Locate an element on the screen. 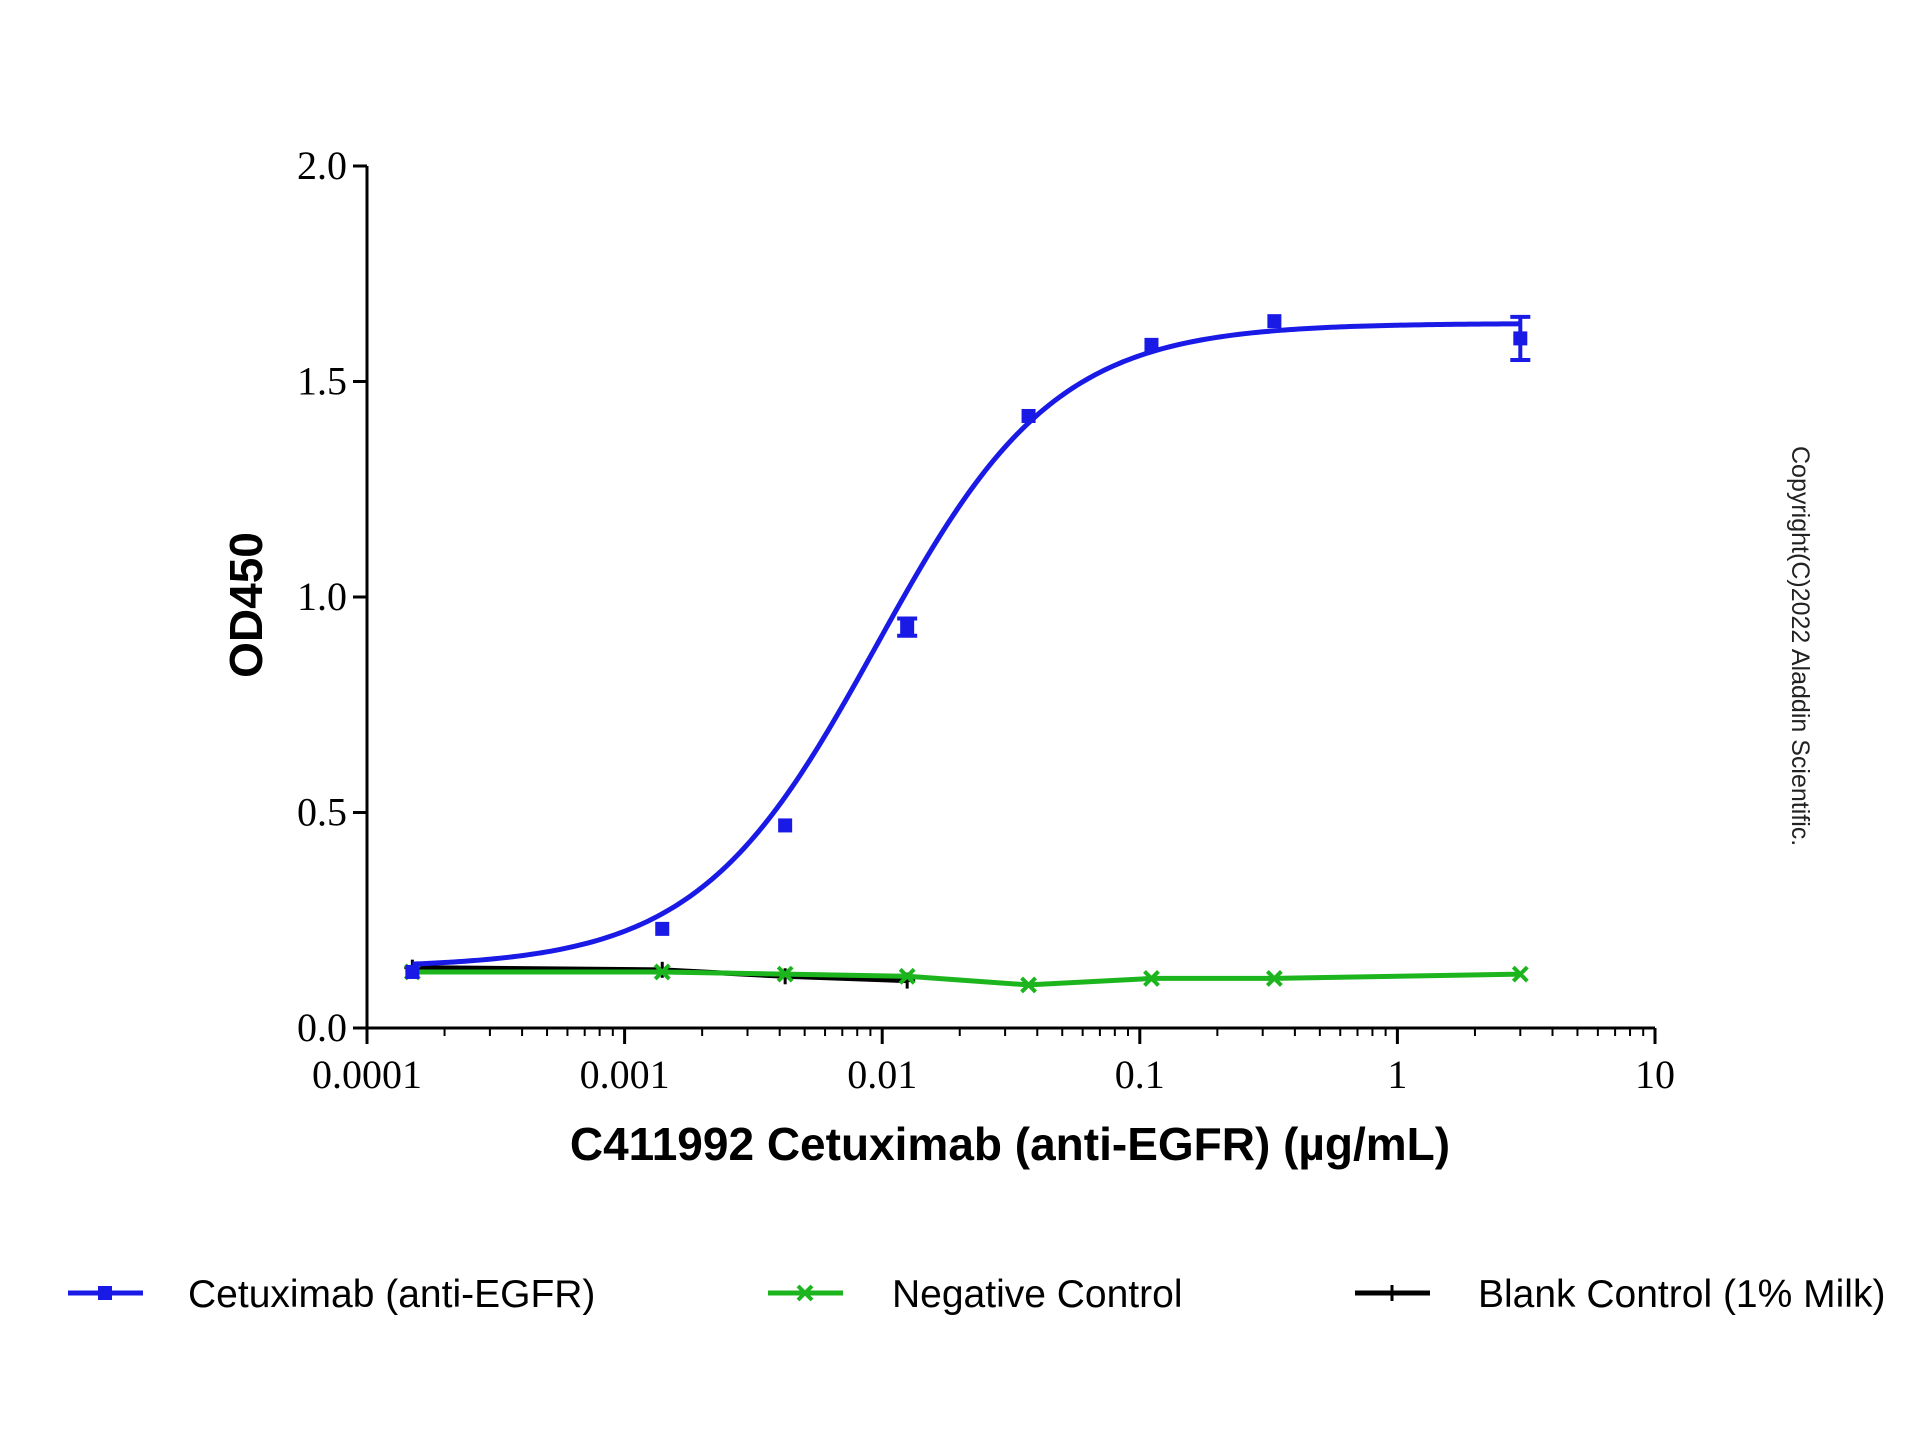 This screenshot has height=1440, width=1920. y-ticks: 0.0 0.5 1.0 1.5 2.0 is located at coordinates (332, 596).